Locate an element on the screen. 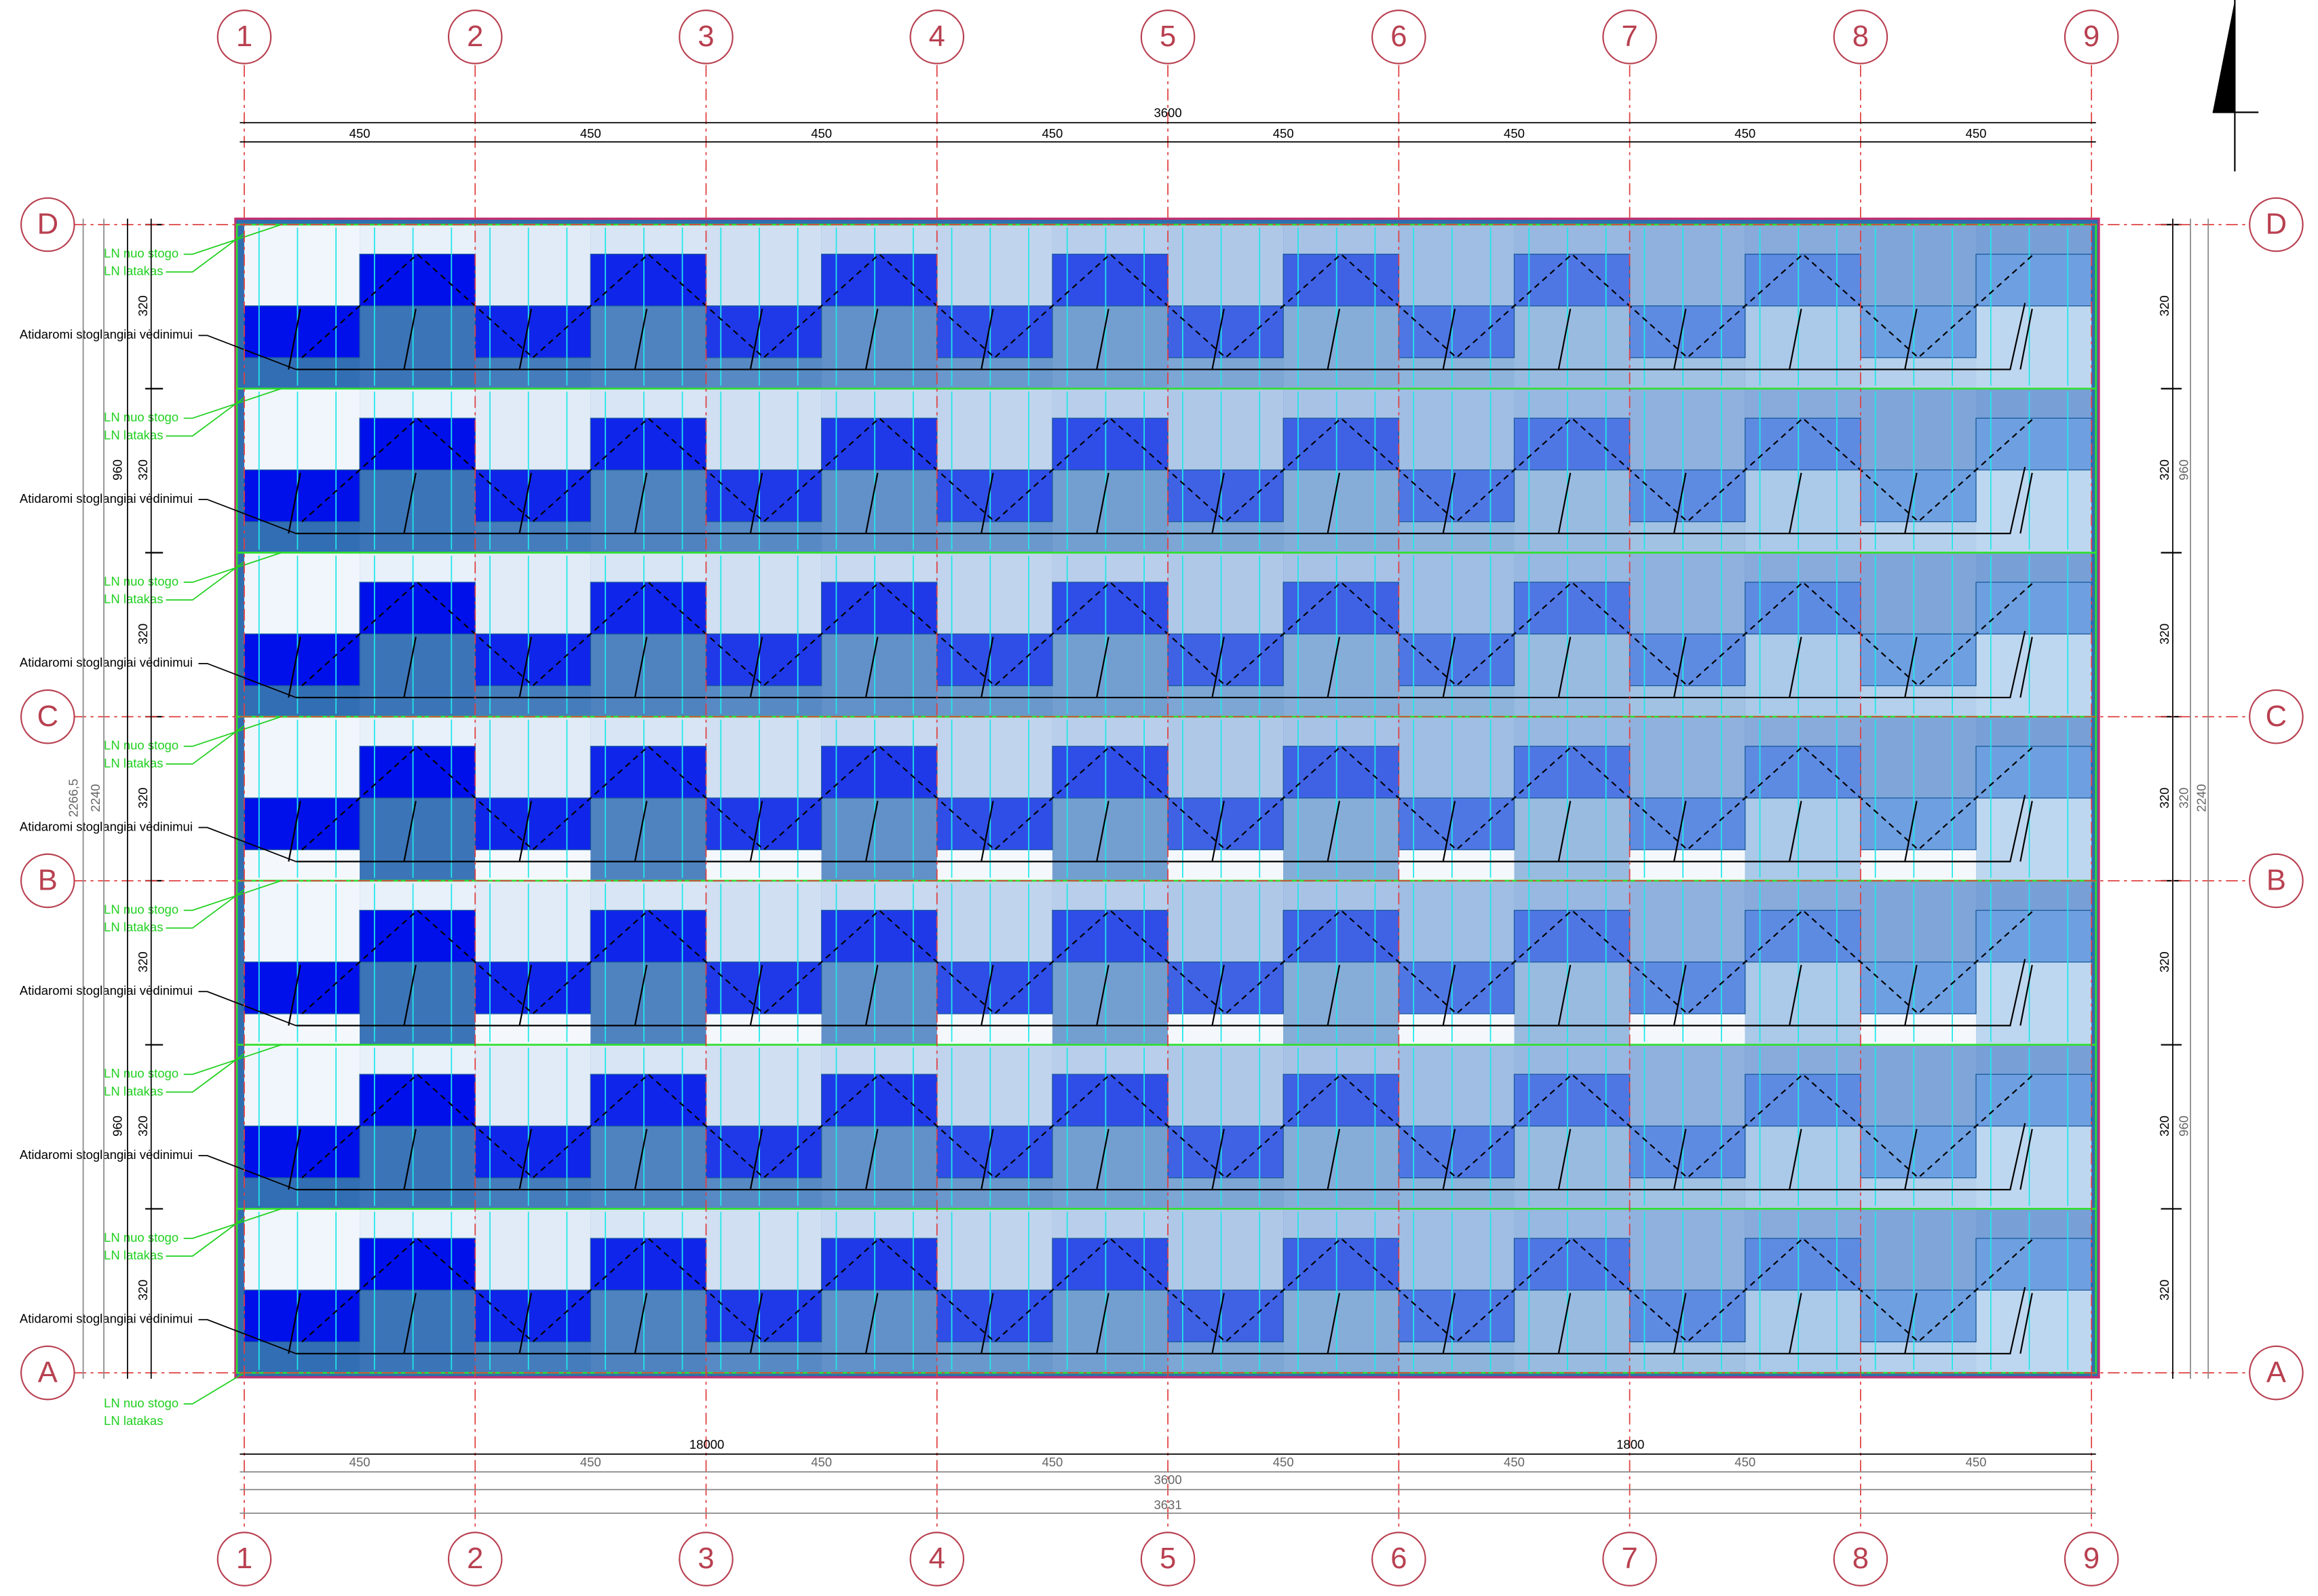 The image size is (2318, 1596). grid-label: 2 is located at coordinates (475, 1558).